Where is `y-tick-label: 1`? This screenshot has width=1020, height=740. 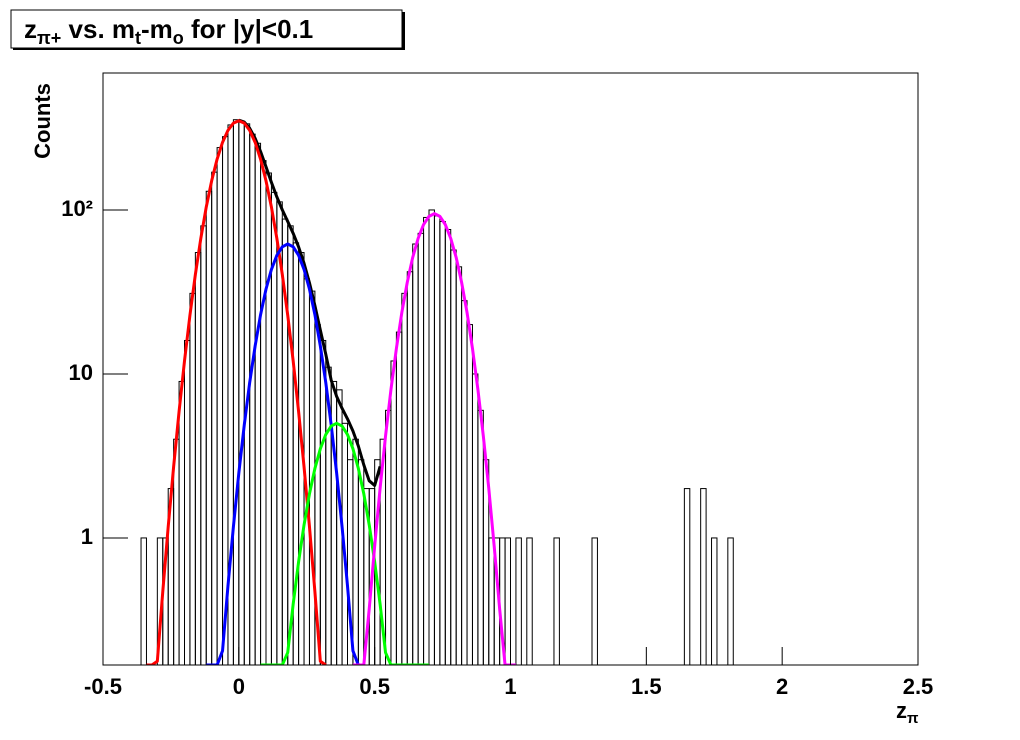 y-tick-label: 1 is located at coordinates (87, 536).